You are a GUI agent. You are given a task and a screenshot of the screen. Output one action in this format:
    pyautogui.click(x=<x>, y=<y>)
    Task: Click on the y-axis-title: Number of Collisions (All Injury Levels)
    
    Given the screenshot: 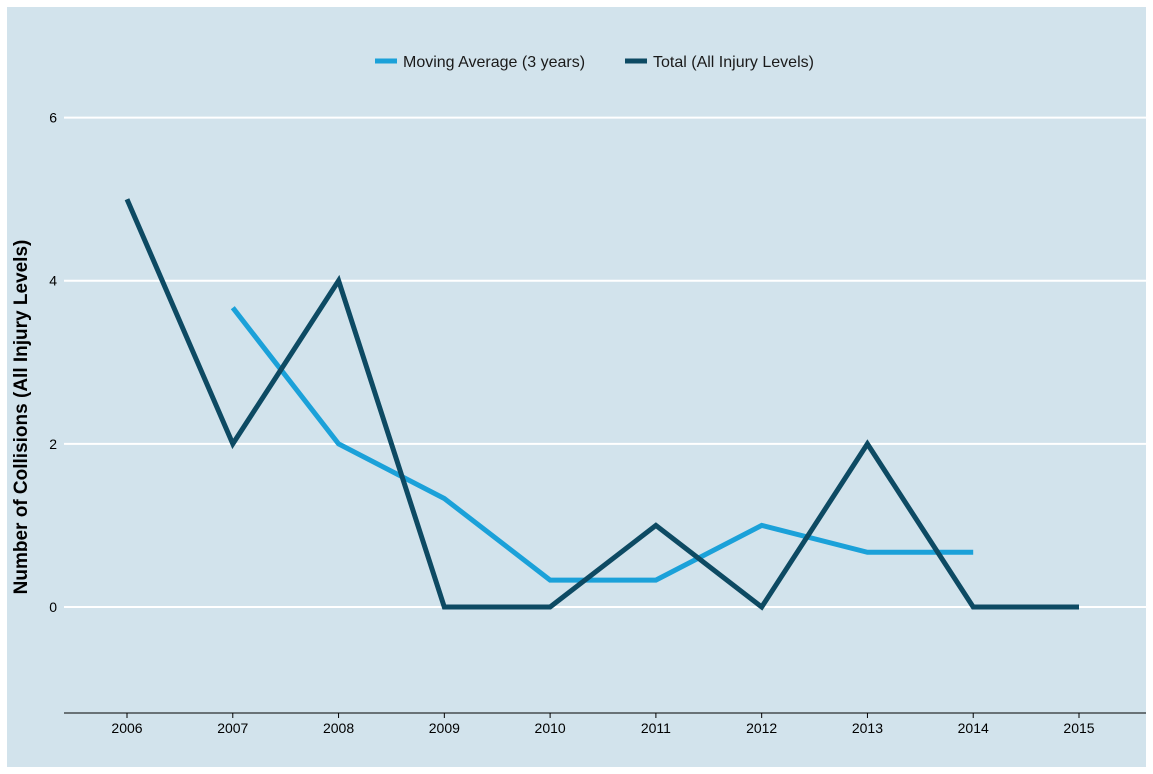 What is the action you would take?
    pyautogui.click(x=21, y=417)
    